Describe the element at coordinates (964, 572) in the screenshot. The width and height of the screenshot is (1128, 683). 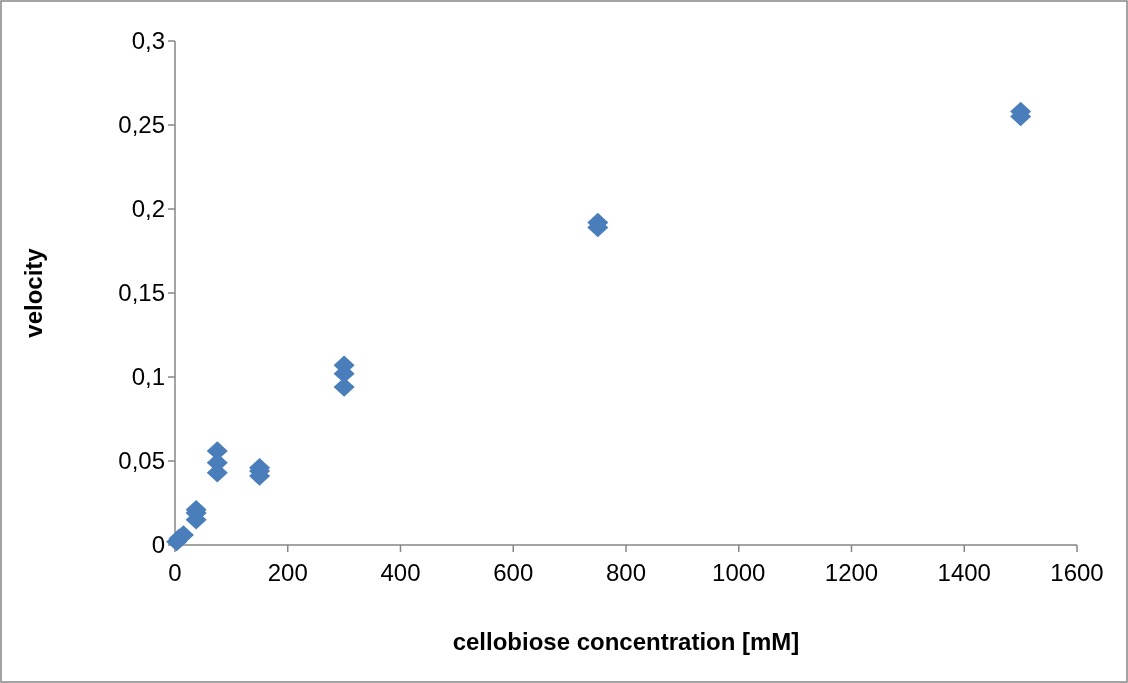
I see `x-tick-label: 1400` at that location.